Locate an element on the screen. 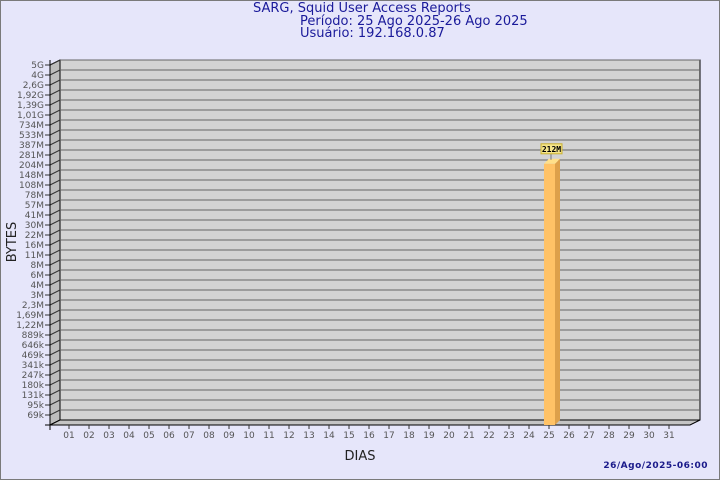  y-tick-label: 8M is located at coordinates (38, 266).